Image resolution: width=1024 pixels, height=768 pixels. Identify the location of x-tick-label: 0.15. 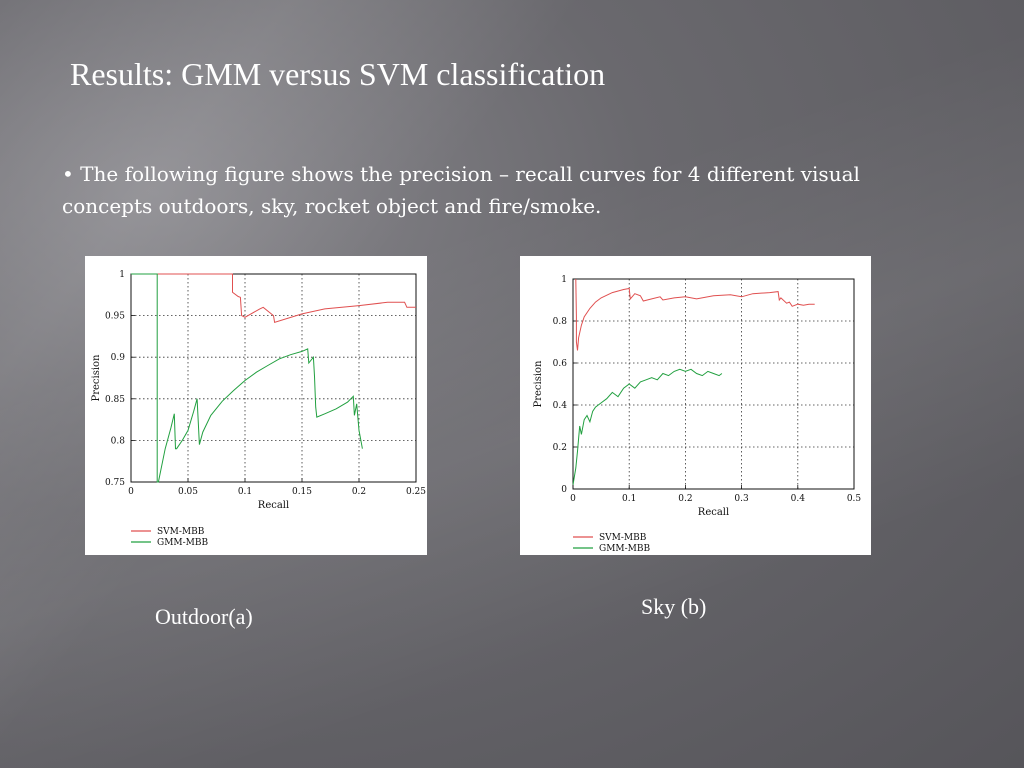
(302, 492).